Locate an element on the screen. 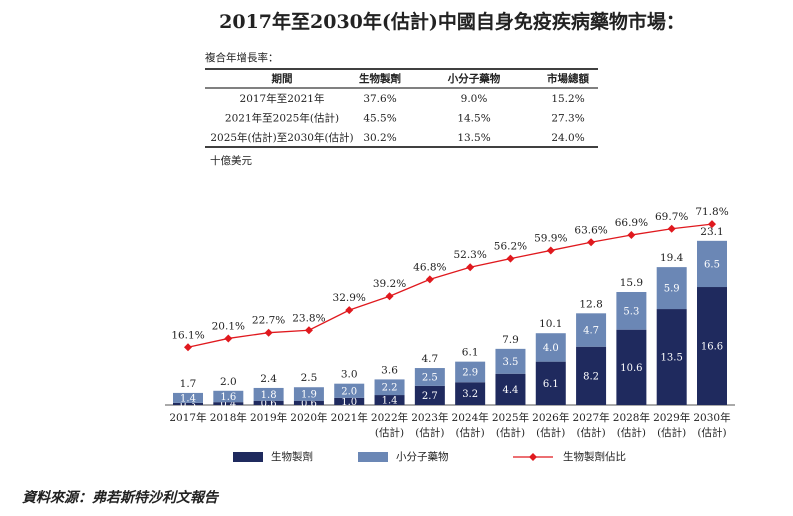 The height and width of the screenshot is (516, 793). bar-label: 10.6 is located at coordinates (631, 368).